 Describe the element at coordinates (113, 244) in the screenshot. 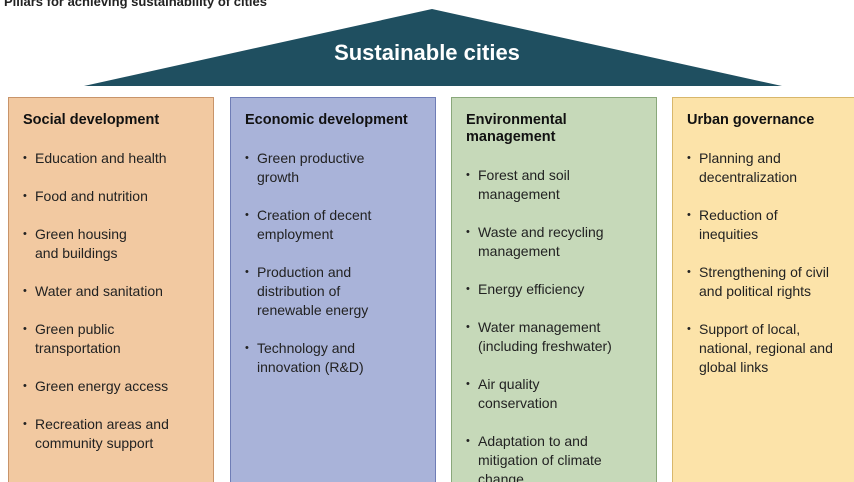

I see `pillar-item: Green housing and buildings` at that location.